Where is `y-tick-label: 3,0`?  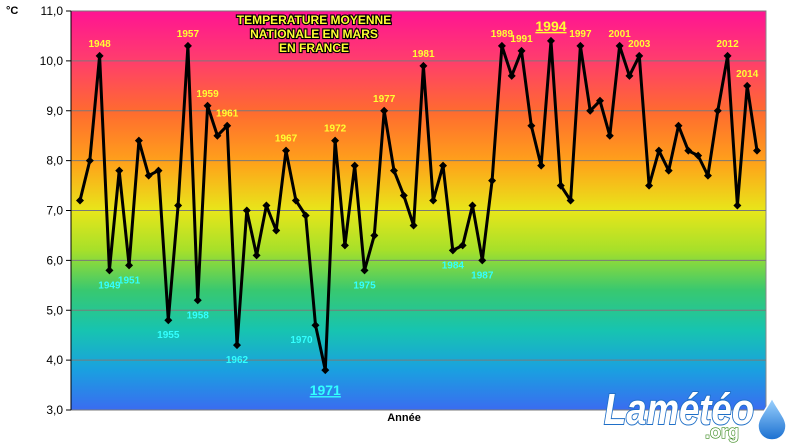 y-tick-label: 3,0 is located at coordinates (54, 410).